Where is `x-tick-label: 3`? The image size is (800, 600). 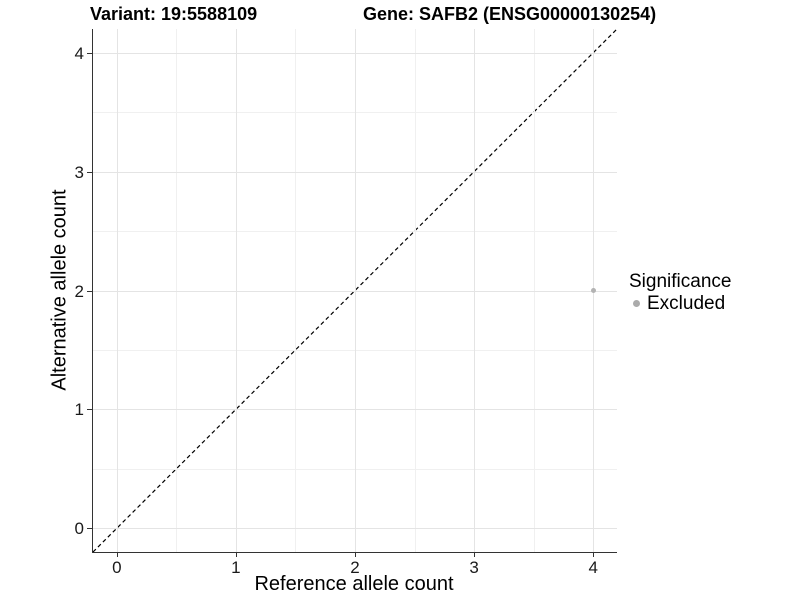
x-tick-label: 3 is located at coordinates (474, 567).